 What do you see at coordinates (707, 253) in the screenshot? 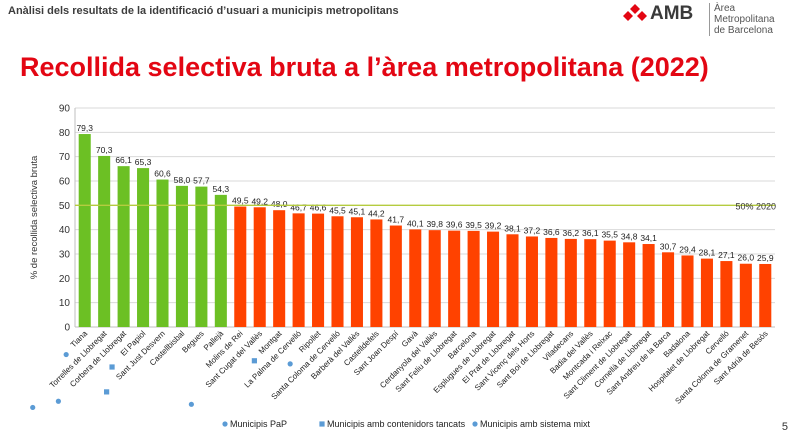
I see `data-label: 28,1` at bounding box center [707, 253].